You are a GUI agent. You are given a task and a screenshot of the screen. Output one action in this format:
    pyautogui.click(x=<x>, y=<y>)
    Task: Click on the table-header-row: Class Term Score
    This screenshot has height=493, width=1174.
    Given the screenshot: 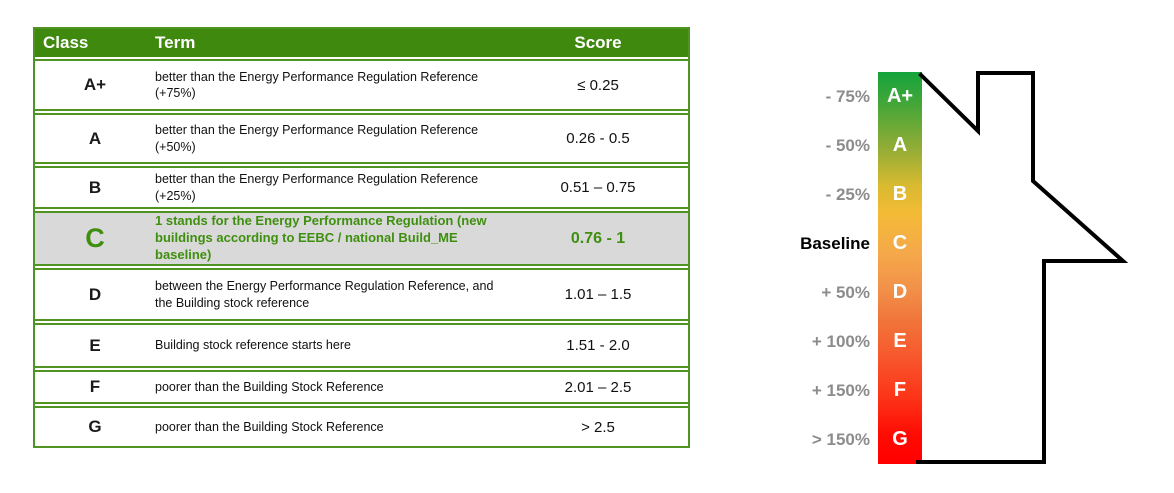 What is the action you would take?
    pyautogui.click(x=361, y=43)
    